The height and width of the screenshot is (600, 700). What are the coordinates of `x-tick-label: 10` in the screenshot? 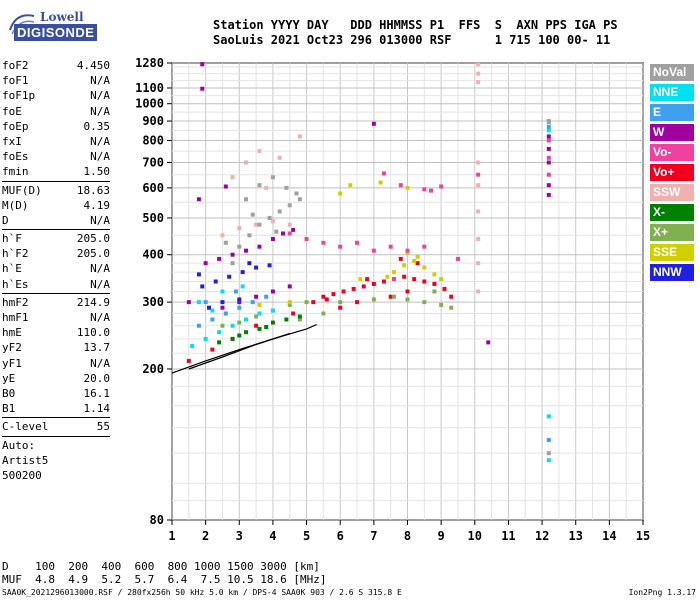 It's located at (475, 536).